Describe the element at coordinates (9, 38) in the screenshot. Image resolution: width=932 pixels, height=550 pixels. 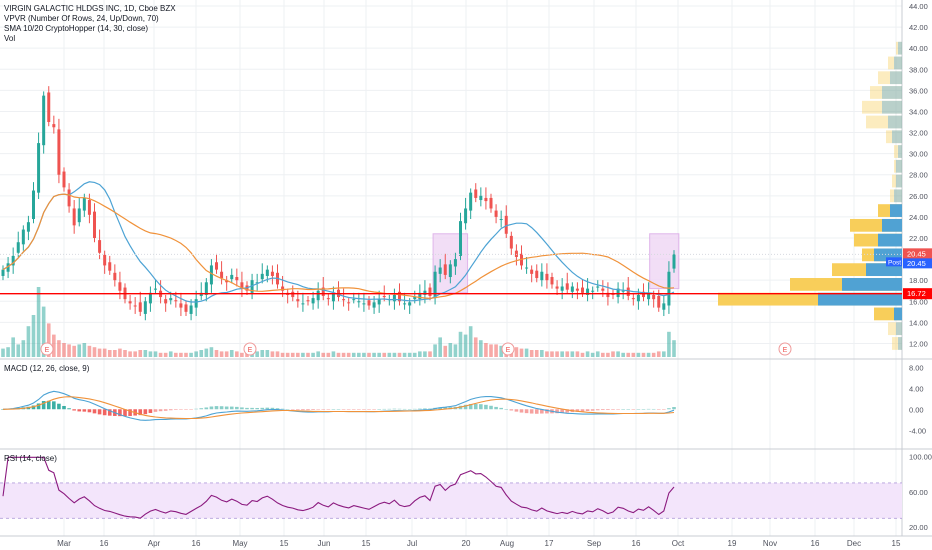
I see `legend-vol: Vol` at that location.